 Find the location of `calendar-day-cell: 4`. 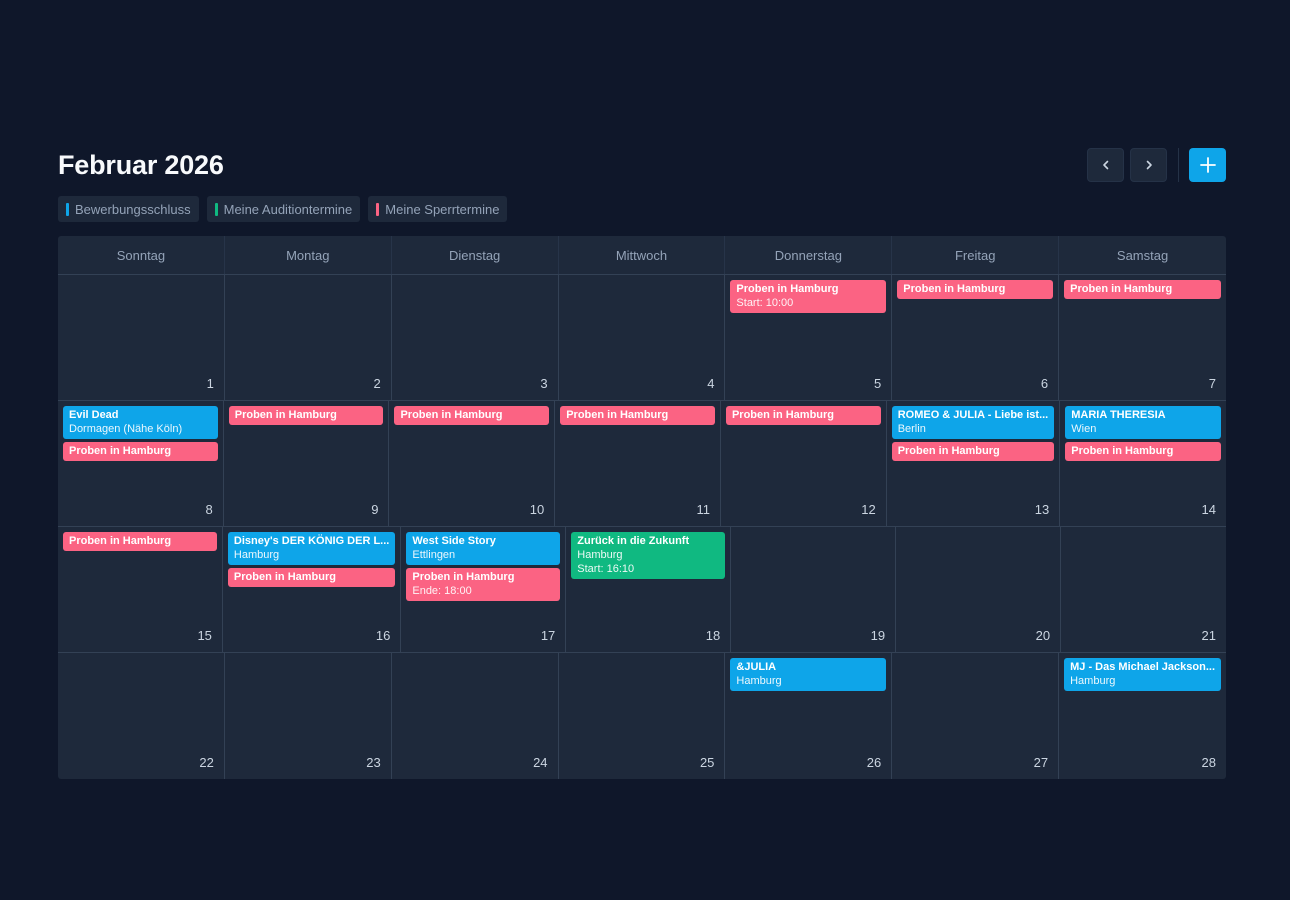

calendar-day-cell: 4 is located at coordinates (642, 337).